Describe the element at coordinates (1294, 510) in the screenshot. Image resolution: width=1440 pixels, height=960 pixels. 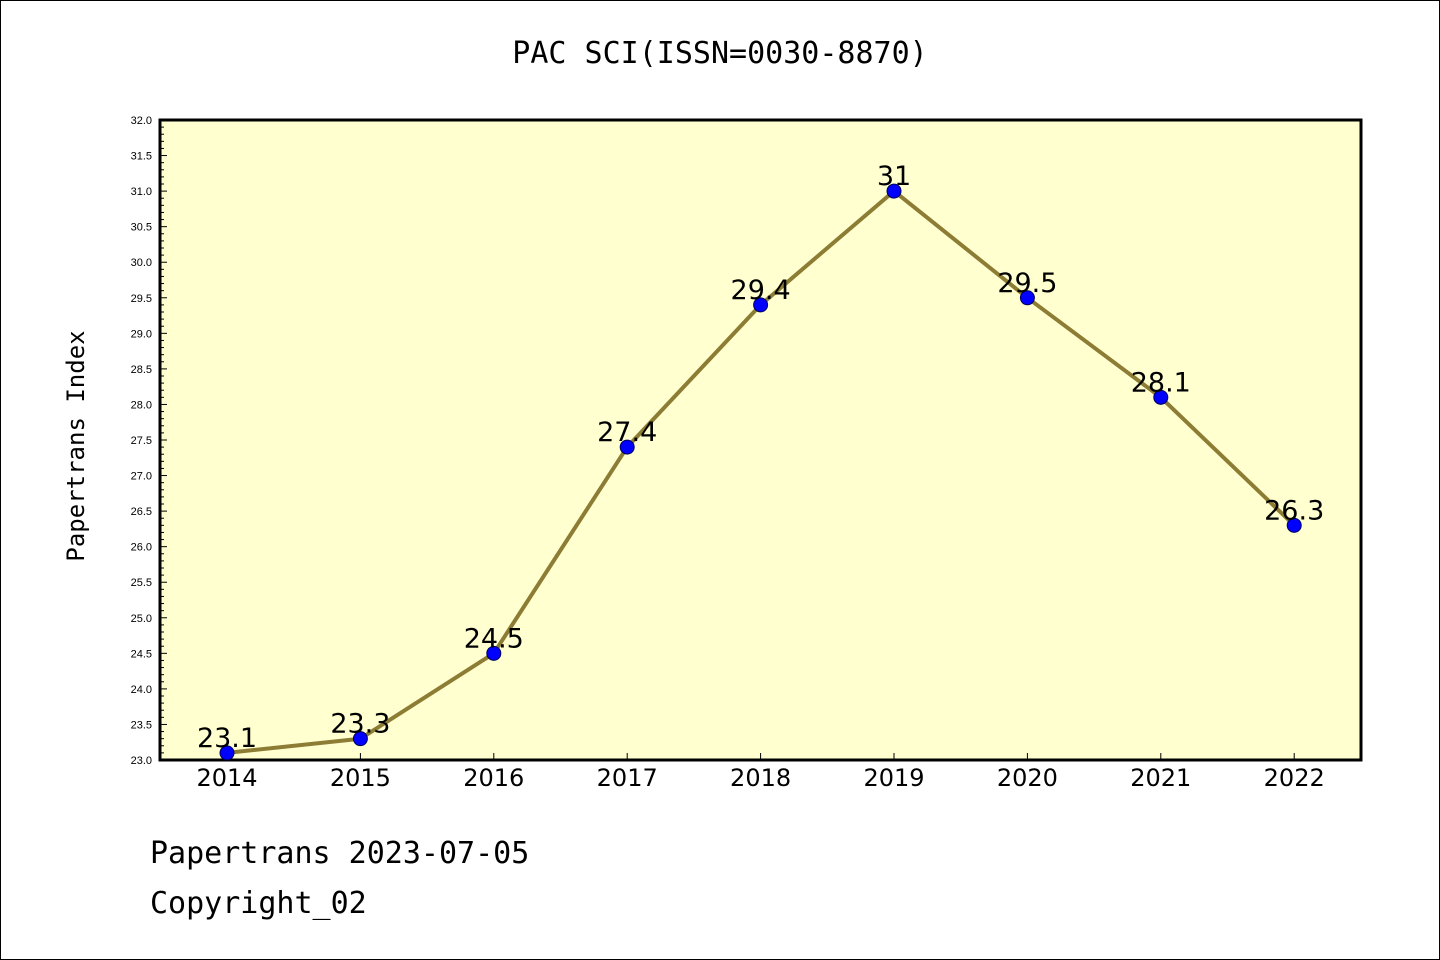
I see `data-label: 26.3` at that location.